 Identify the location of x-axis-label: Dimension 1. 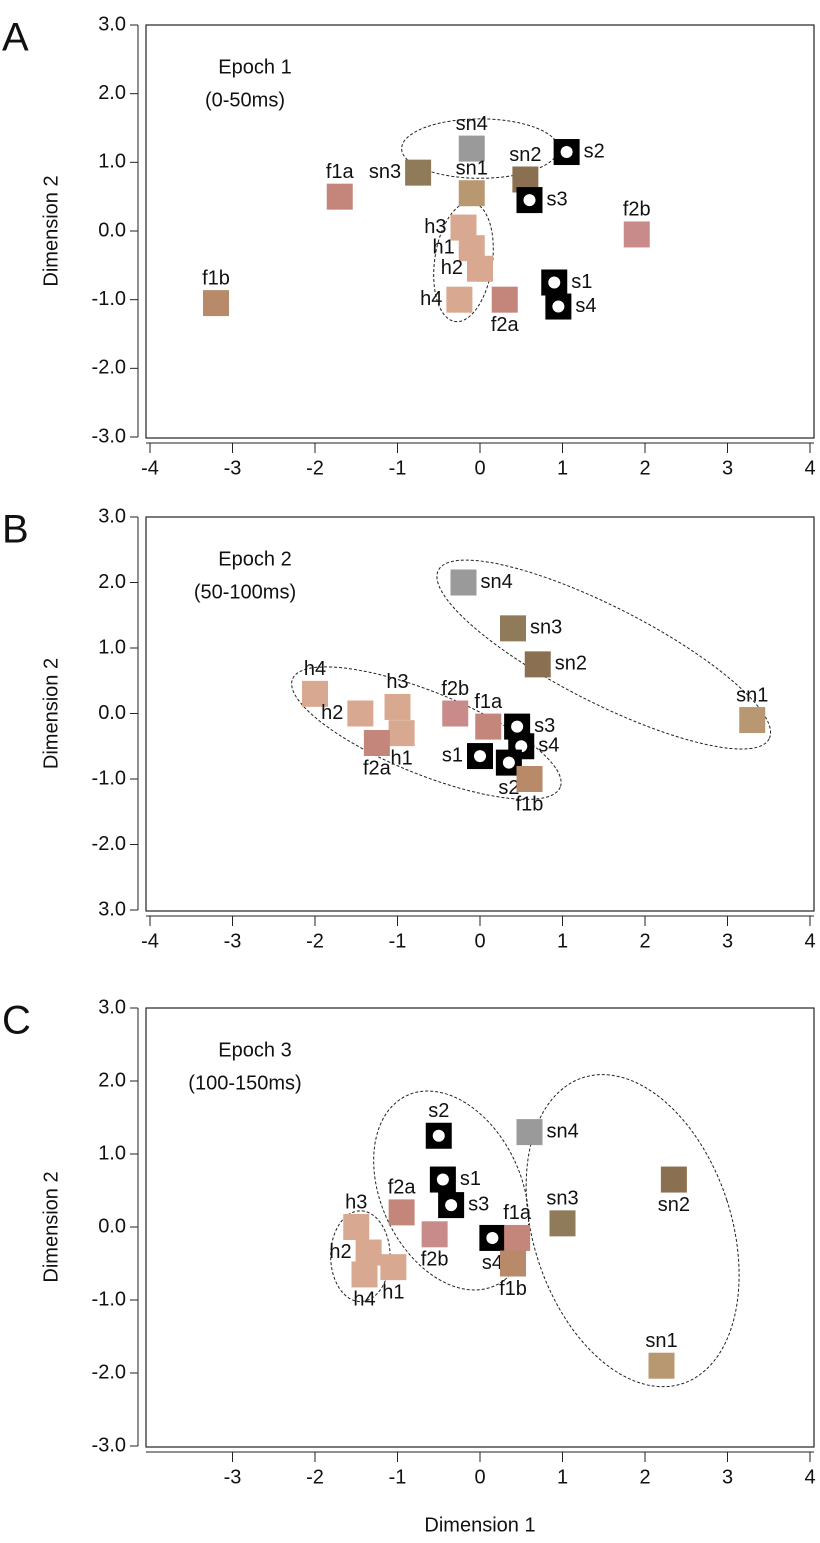
(479, 1525).